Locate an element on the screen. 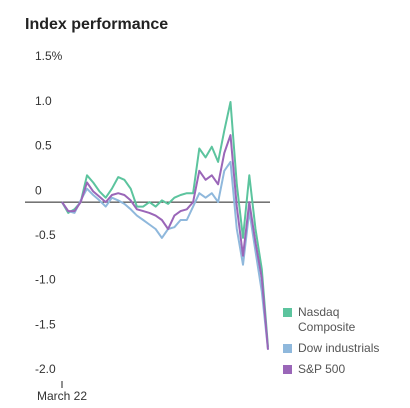  legend: Nasdaq Composite Dow industrials S&P 500 is located at coordinates (343, 344).